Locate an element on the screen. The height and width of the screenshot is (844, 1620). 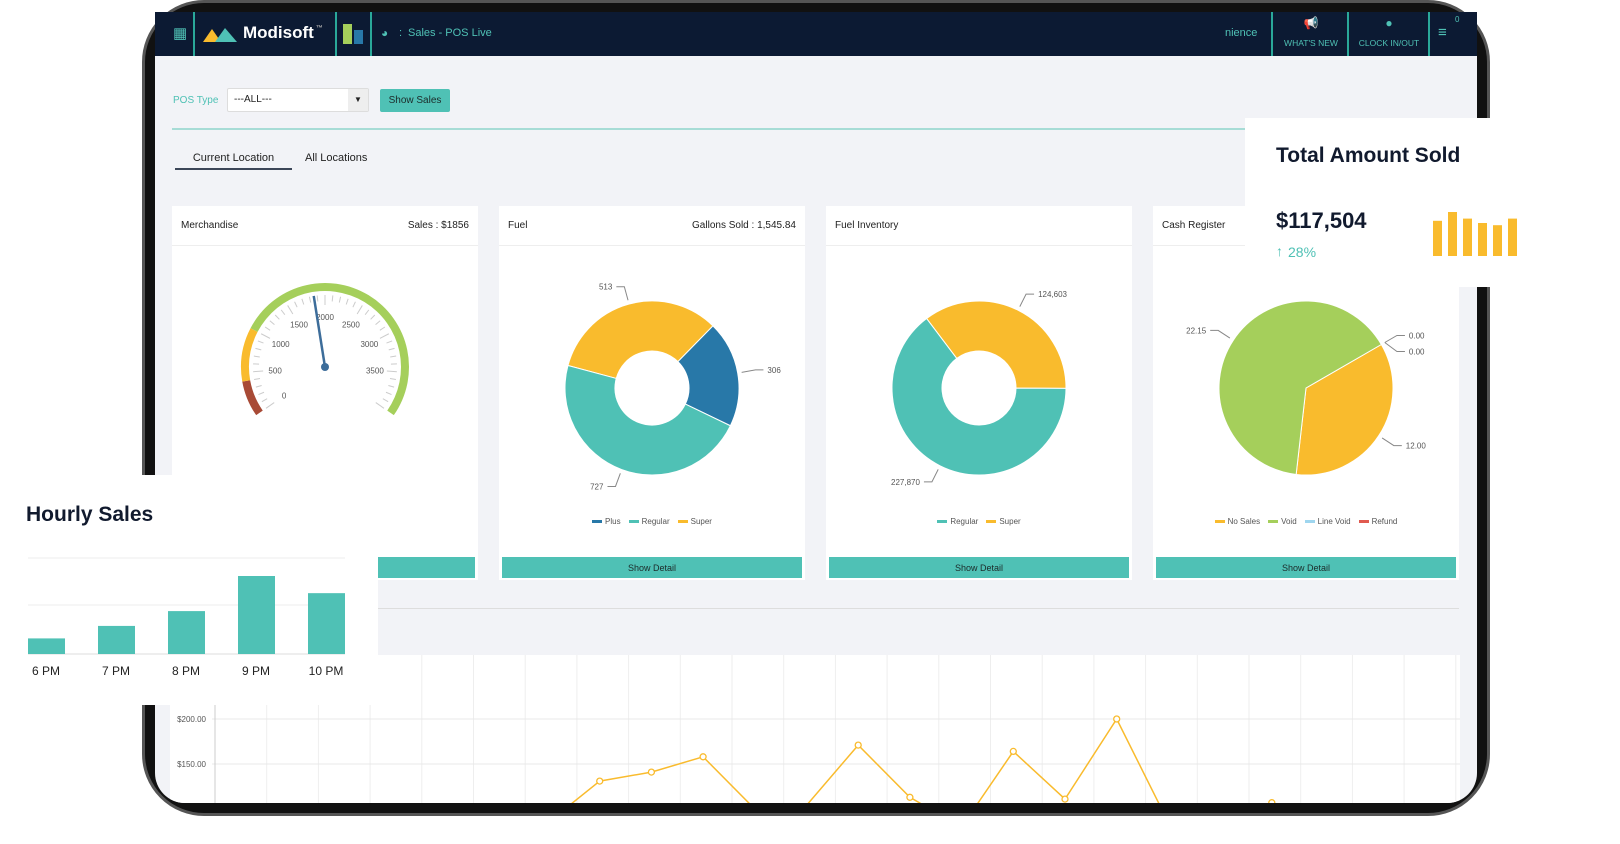
breadcrumb-sep: : is located at coordinates (401, 33).